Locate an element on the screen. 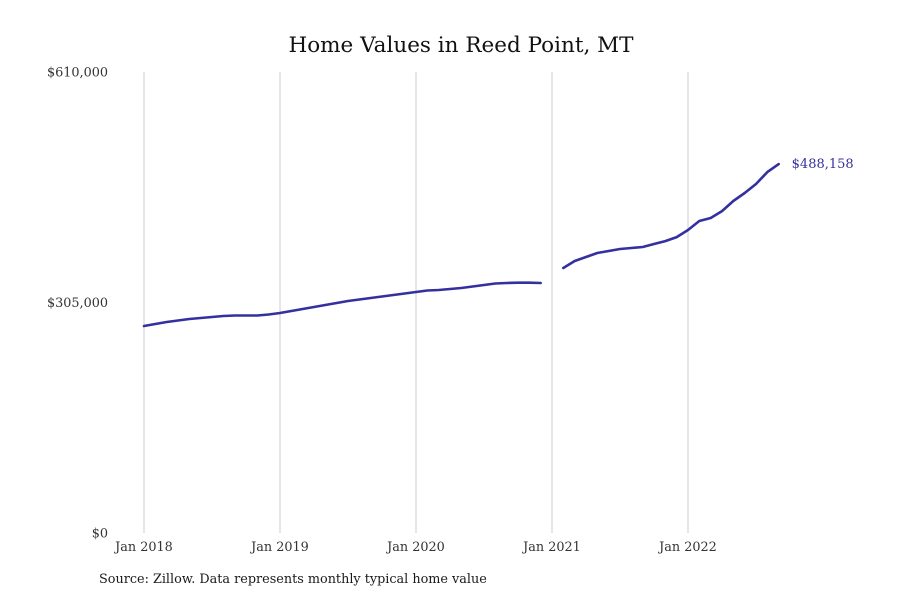 This screenshot has width=900, height=600. x-tick-label: Jan 2021 is located at coordinates (551, 547).